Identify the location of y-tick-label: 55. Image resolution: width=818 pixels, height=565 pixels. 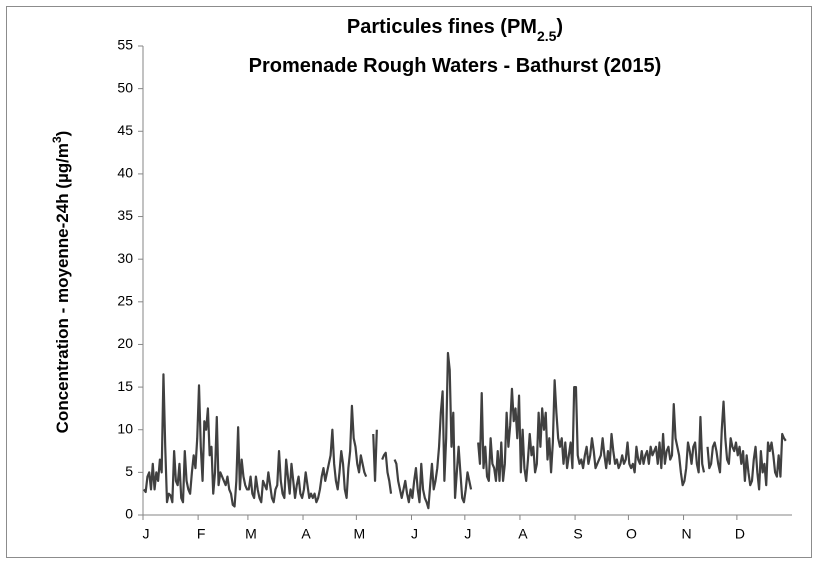
(125, 45).